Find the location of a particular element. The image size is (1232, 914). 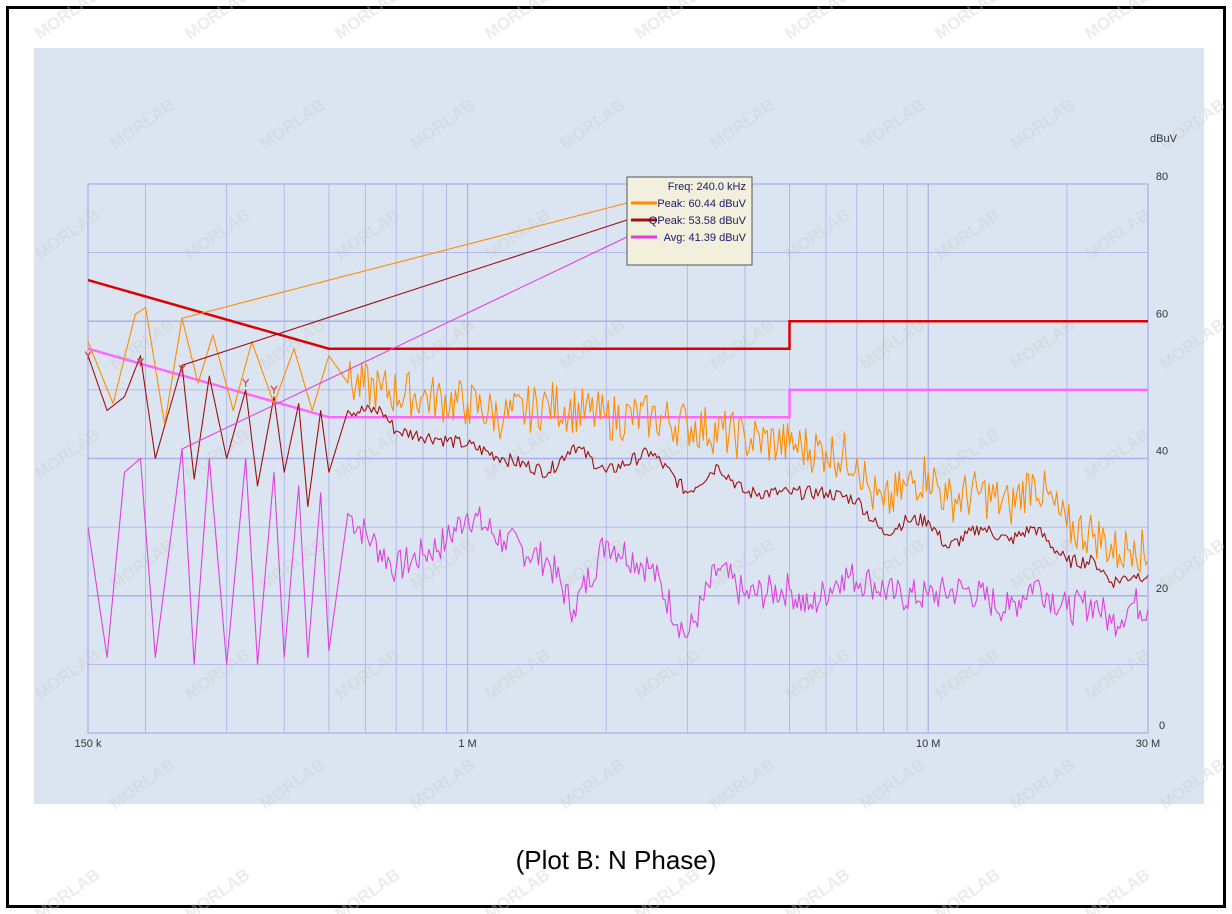

tooltip-avg: Avg: 41.39 dBuV is located at coordinates (705, 238).